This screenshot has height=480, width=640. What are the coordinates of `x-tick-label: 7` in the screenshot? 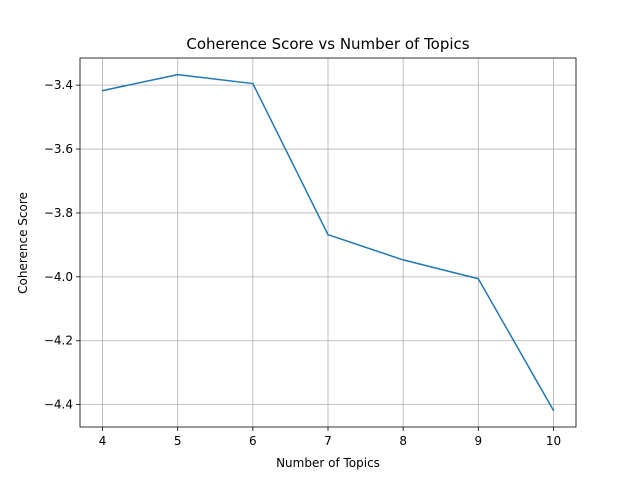 It's located at (328, 441).